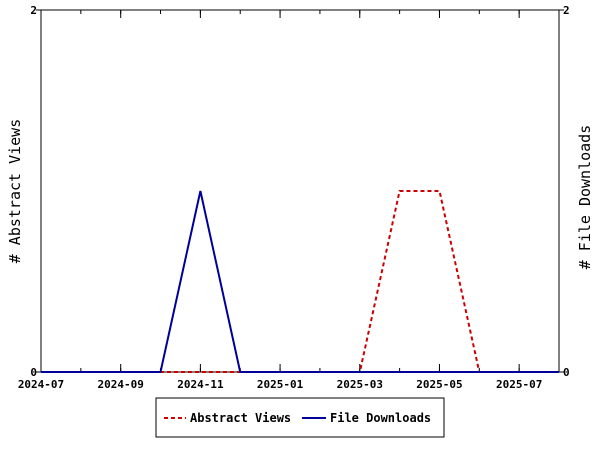  I want to click on x-tick-label: 2024-11, so click(200, 384).